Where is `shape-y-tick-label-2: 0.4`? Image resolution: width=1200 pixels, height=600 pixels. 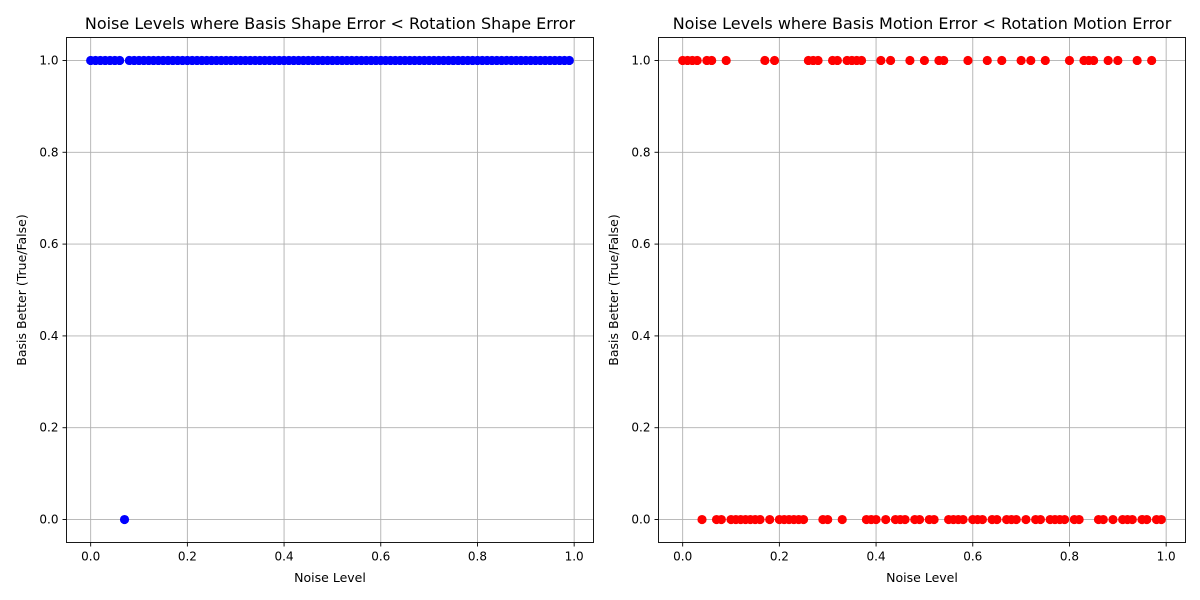
shape-y-tick-label-2: 0.4 is located at coordinates (48, 336).